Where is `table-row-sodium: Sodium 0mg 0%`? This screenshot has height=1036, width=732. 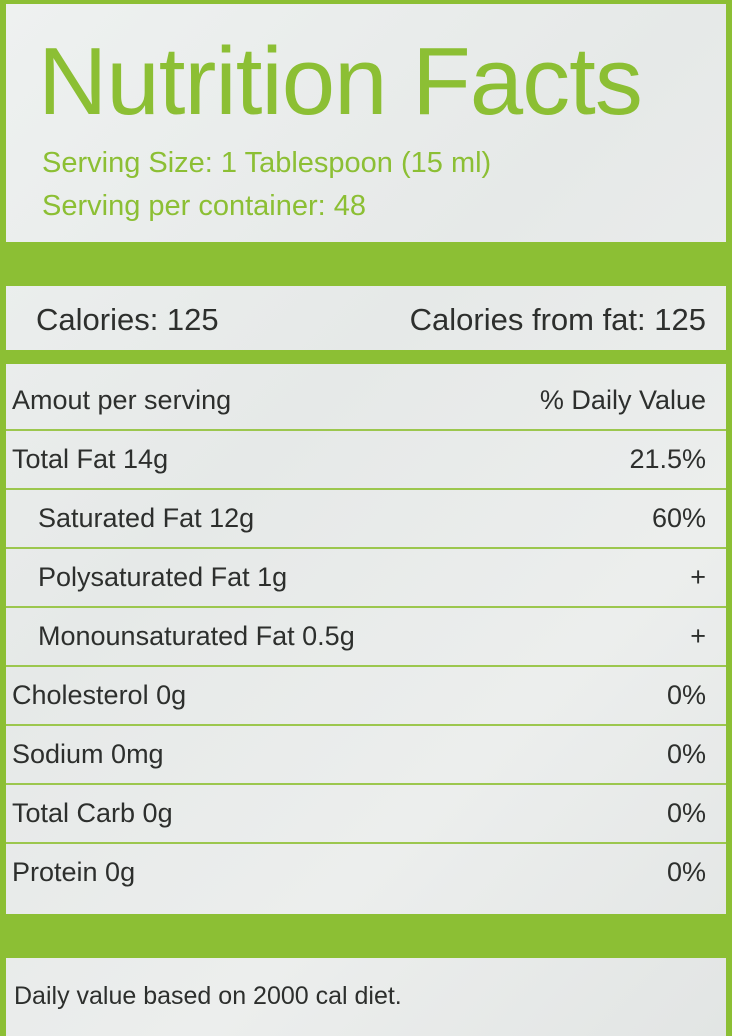
table-row-sodium: Sodium 0mg 0% is located at coordinates (366, 755).